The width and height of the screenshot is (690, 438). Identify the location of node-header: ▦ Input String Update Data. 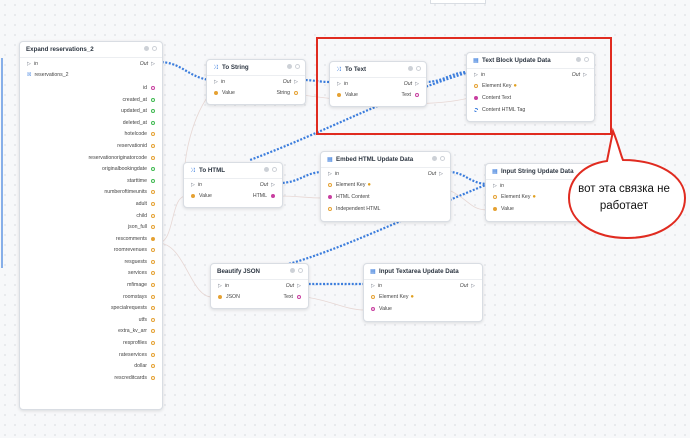
(541, 172).